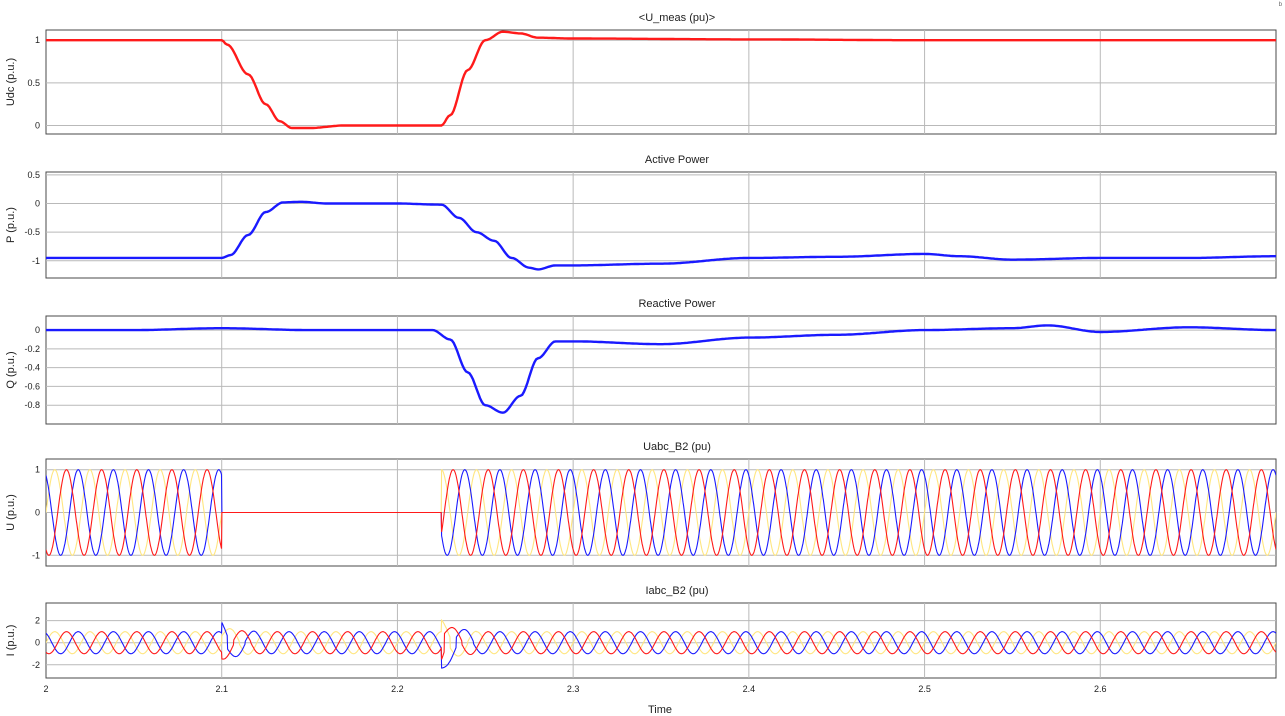 The image size is (1285, 716). Describe the element at coordinates (32, 368) in the screenshot. I see `y-tick-label: -0.4` at that location.